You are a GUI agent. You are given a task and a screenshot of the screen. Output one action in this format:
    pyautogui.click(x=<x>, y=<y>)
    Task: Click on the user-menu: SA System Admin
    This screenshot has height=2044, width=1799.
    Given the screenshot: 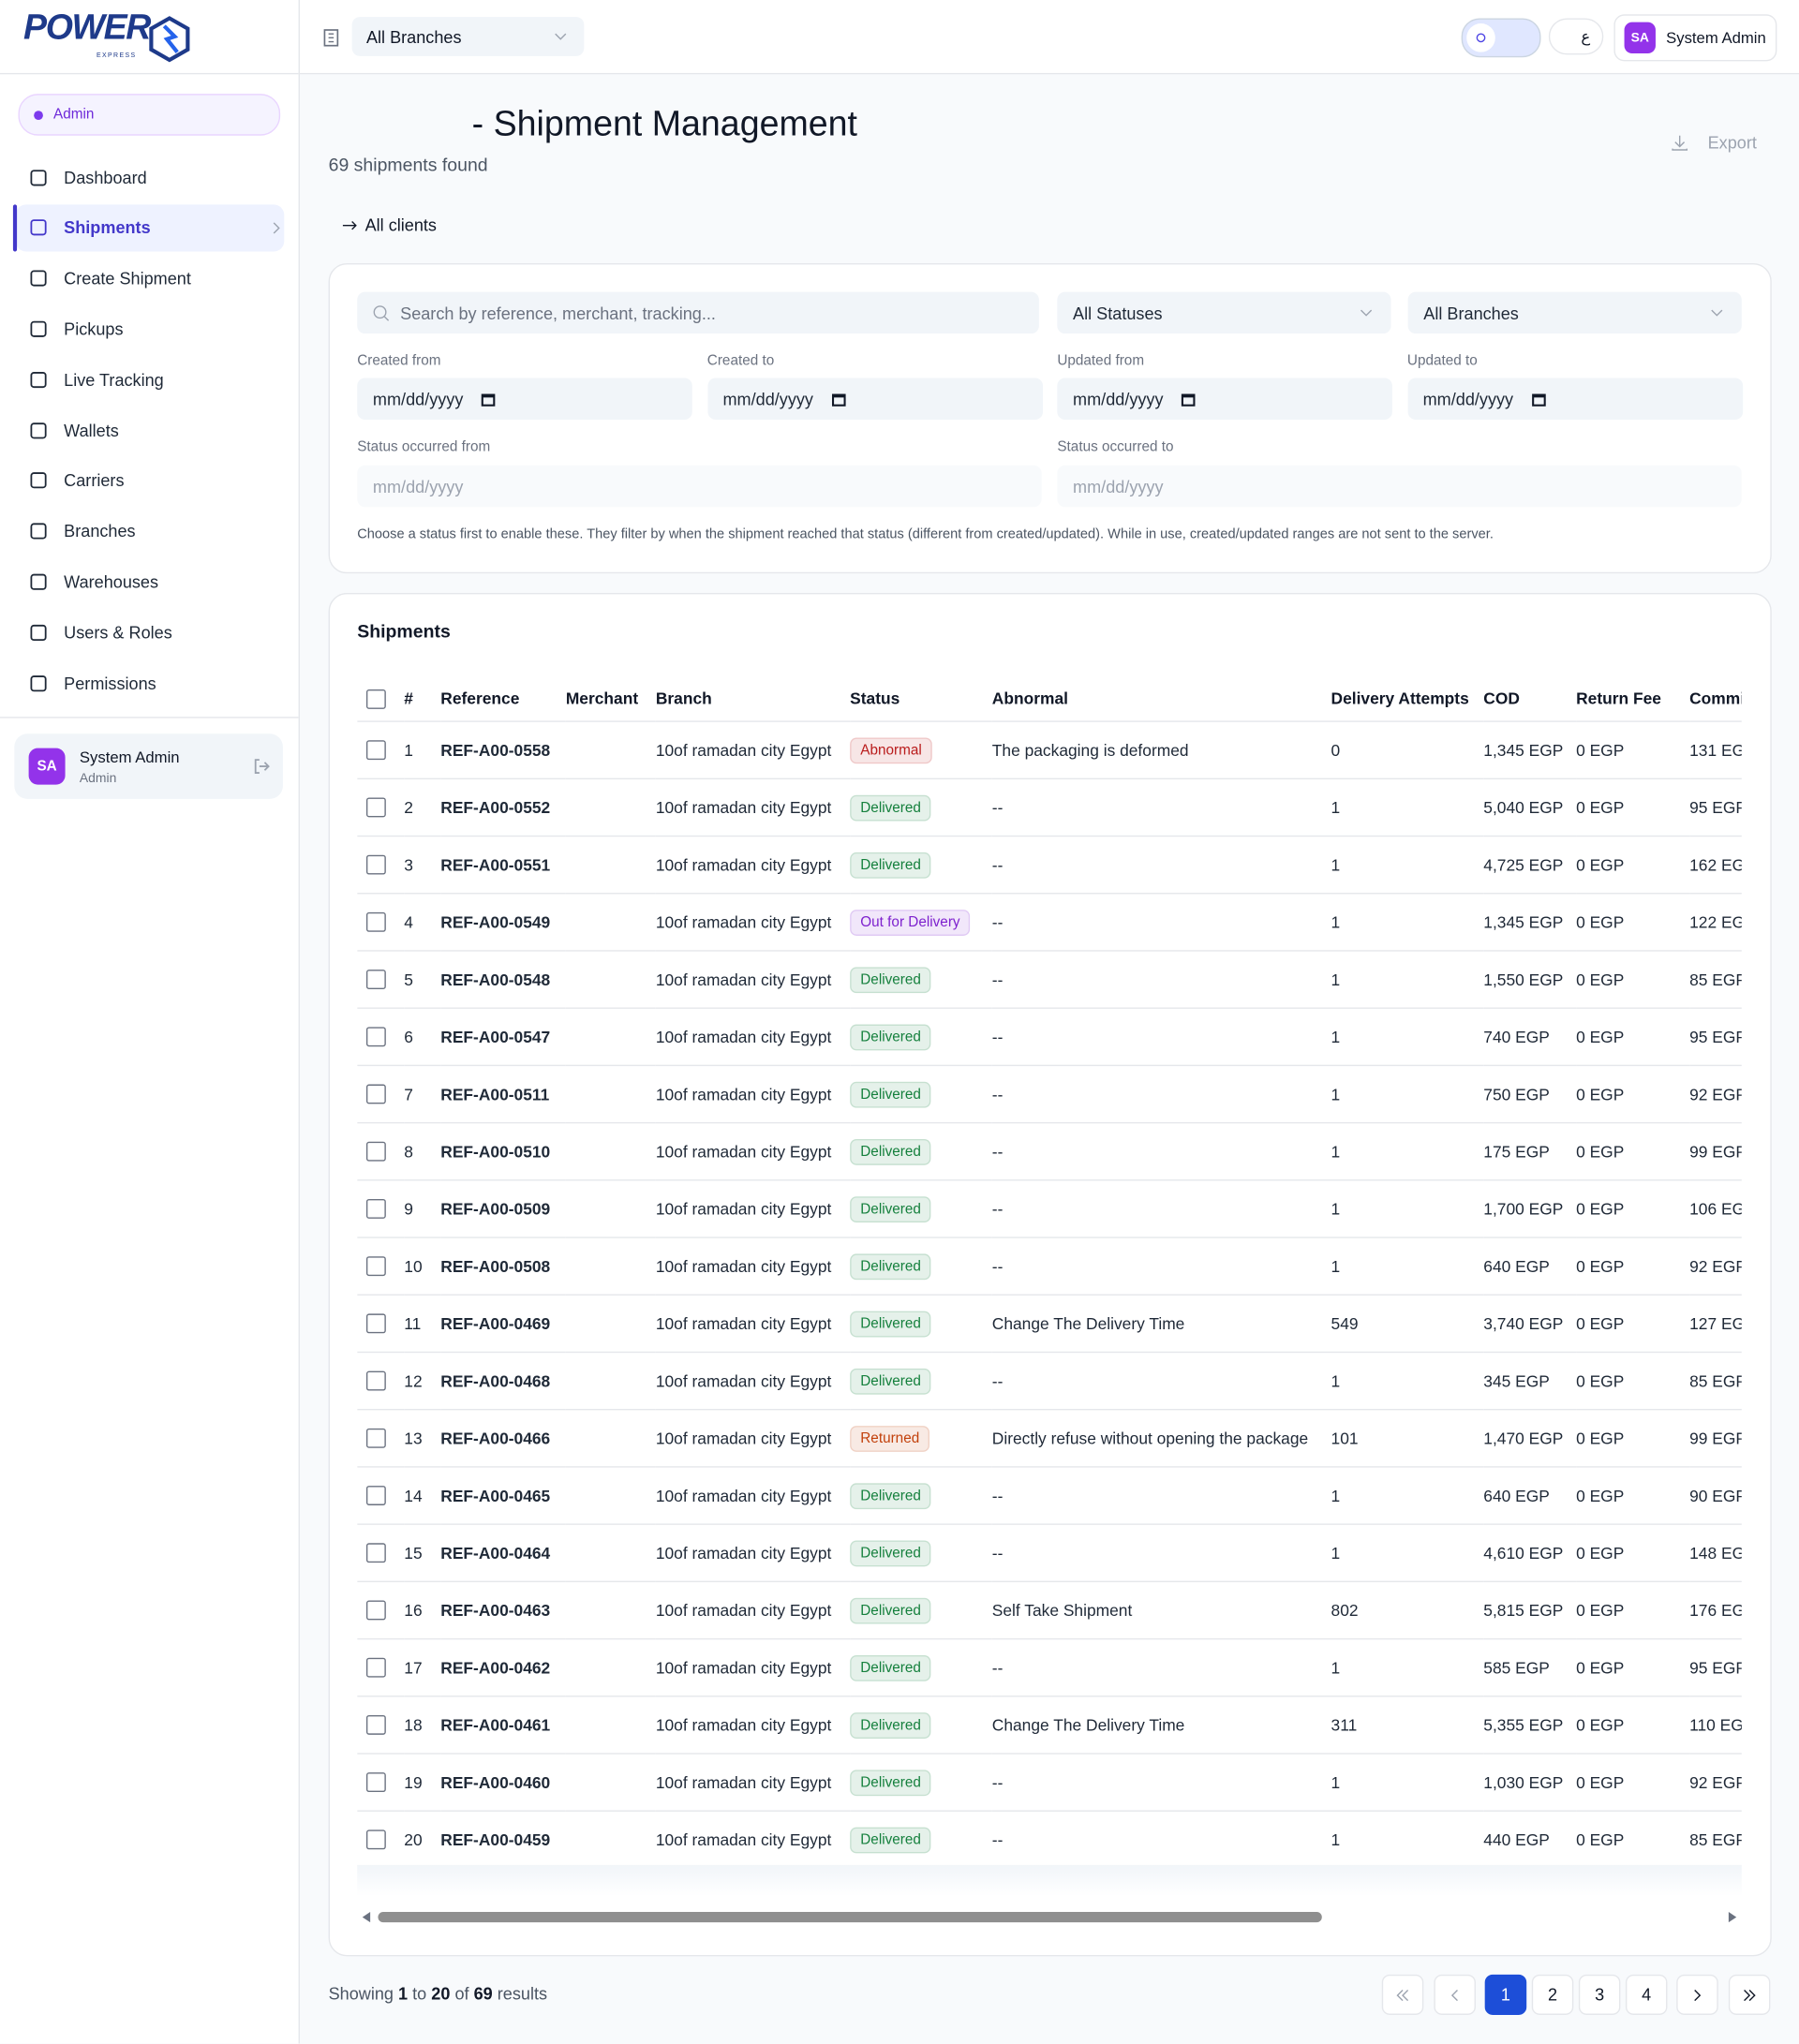 What is the action you would take?
    pyautogui.click(x=1695, y=38)
    